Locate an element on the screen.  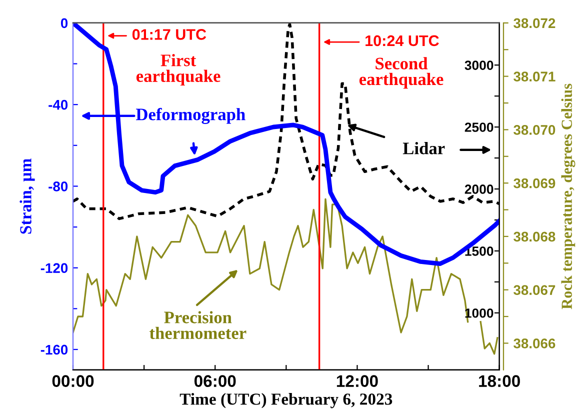
y2-axis-title: Rock temperature, degrees Celsius is located at coordinates (568, 197).